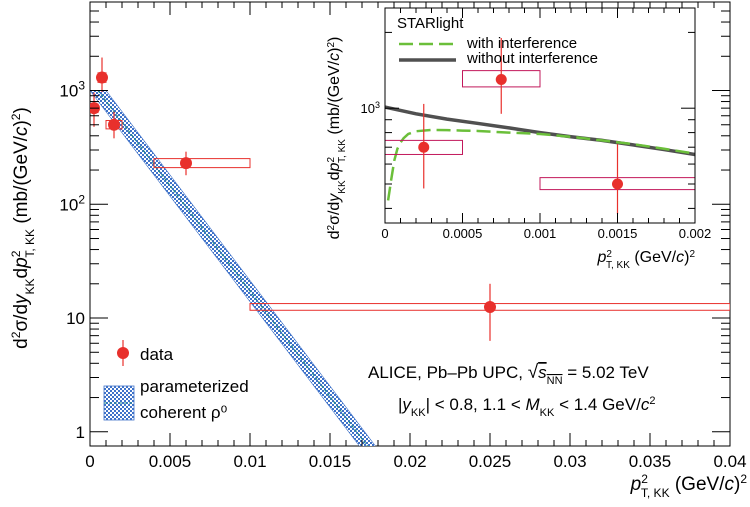 Image resolution: width=750 pixels, height=507 pixels. Describe the element at coordinates (646, 260) in the screenshot. I see `inset-x-axis-label: p2 T, KK (GeV/c)2` at that location.